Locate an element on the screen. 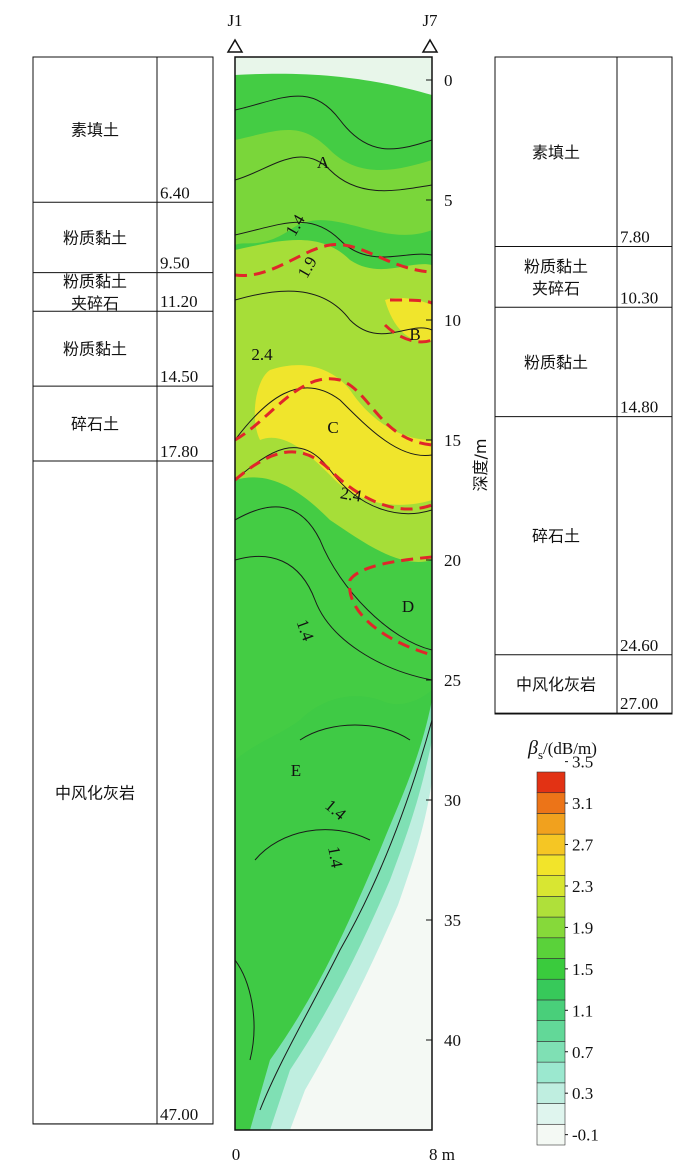  colorbar-tick-label: 1.9 is located at coordinates (582, 927).